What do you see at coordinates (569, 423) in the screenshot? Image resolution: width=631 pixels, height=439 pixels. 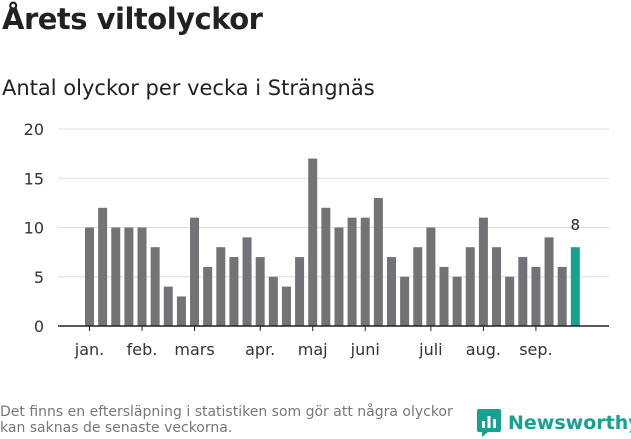 I see `brand-name: Newsworthy` at bounding box center [569, 423].